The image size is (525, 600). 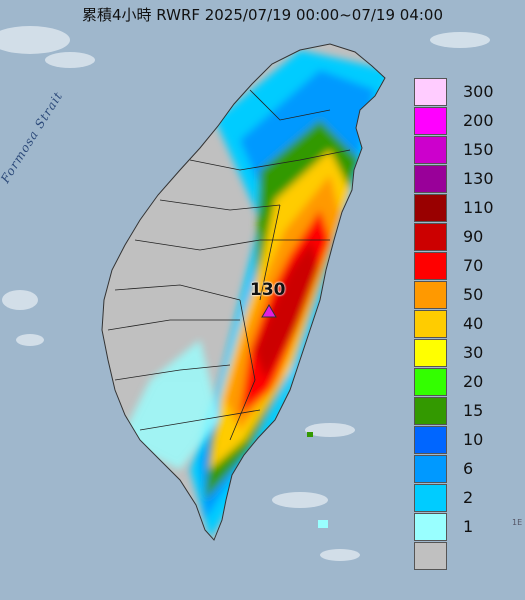 What do you see at coordinates (473, 439) in the screenshot?
I see `legend-label: 10` at bounding box center [473, 439].